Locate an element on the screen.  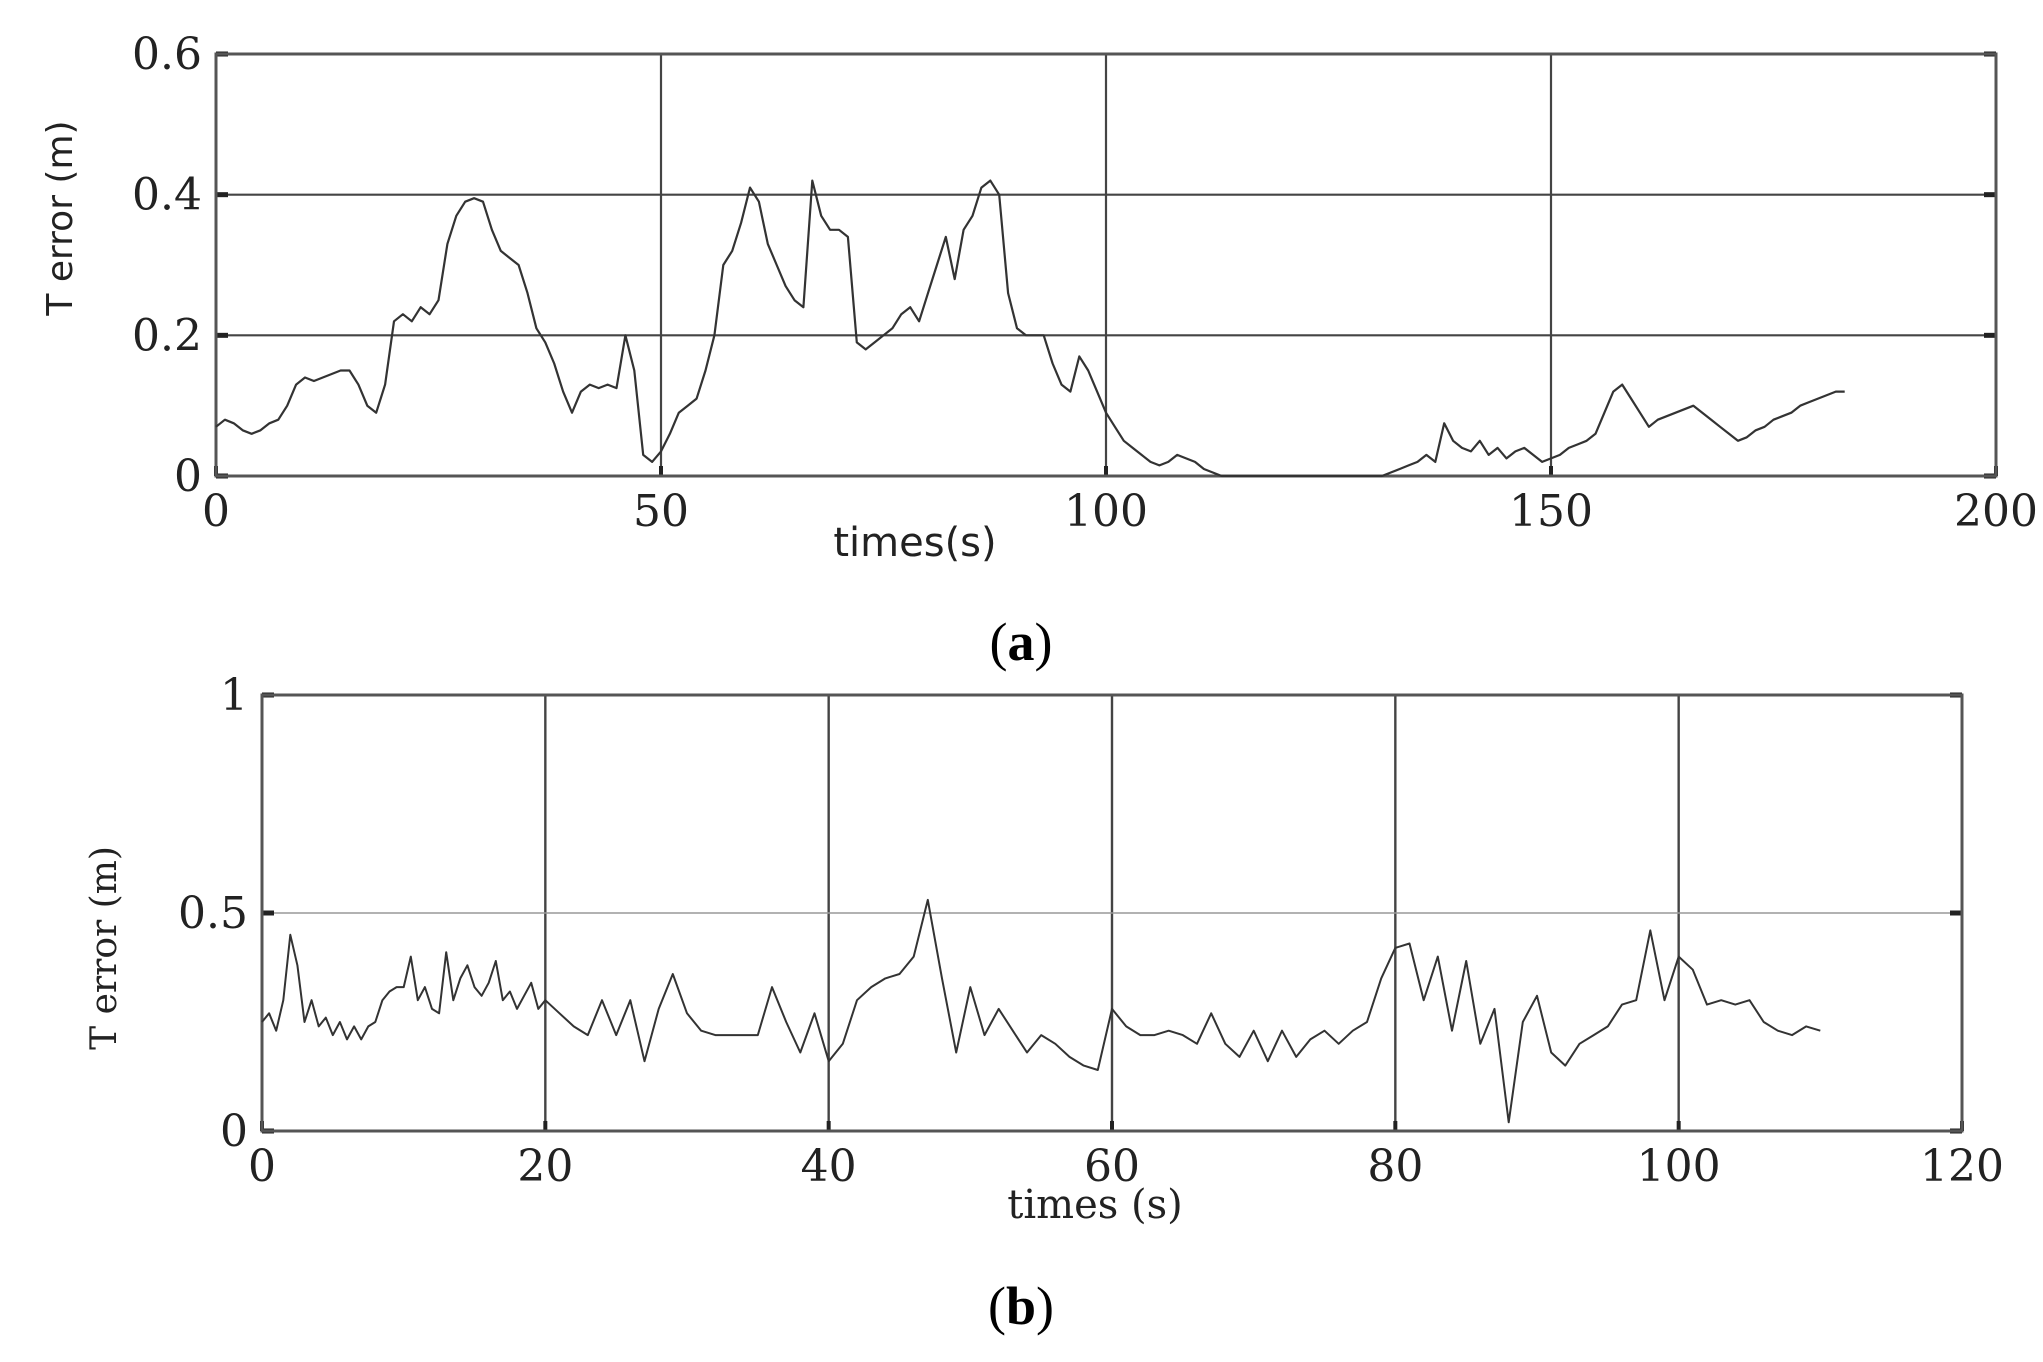
panel-a-x-tick-label: 50 is located at coordinates (661, 511).